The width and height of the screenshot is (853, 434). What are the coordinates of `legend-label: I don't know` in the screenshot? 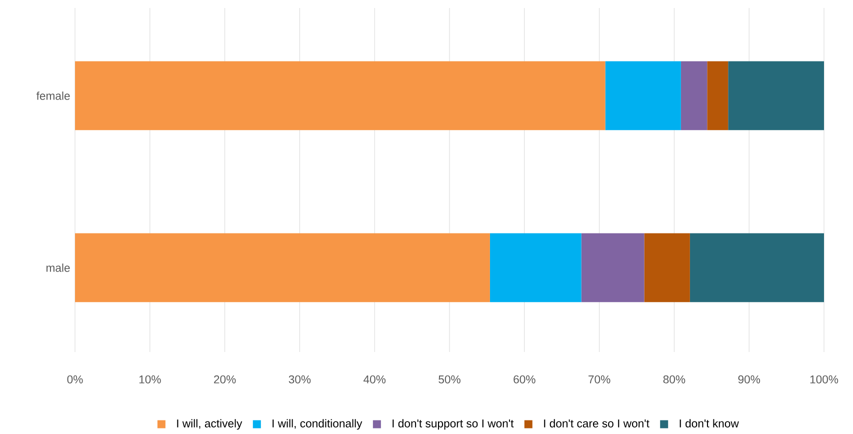 It's located at (709, 423).